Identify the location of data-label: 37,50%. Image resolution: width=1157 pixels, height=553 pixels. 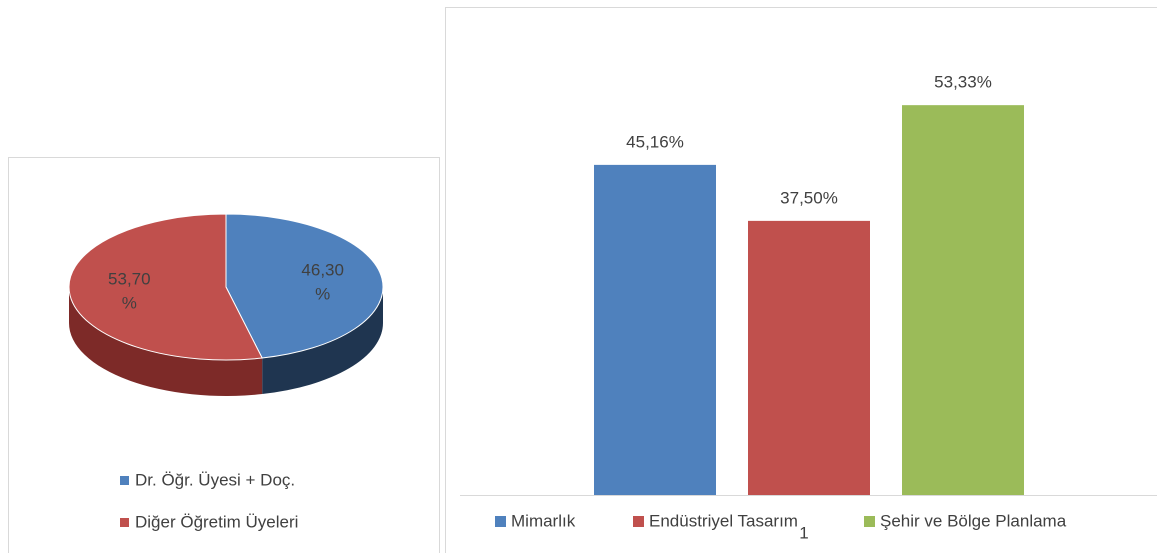
(809, 197).